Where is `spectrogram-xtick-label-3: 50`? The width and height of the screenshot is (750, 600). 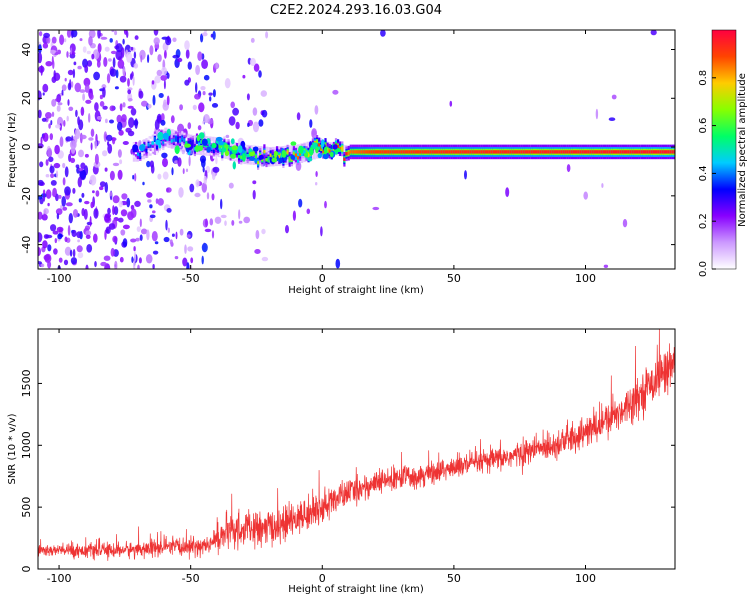
spectrogram-xtick-label-3: 50 is located at coordinates (454, 278).